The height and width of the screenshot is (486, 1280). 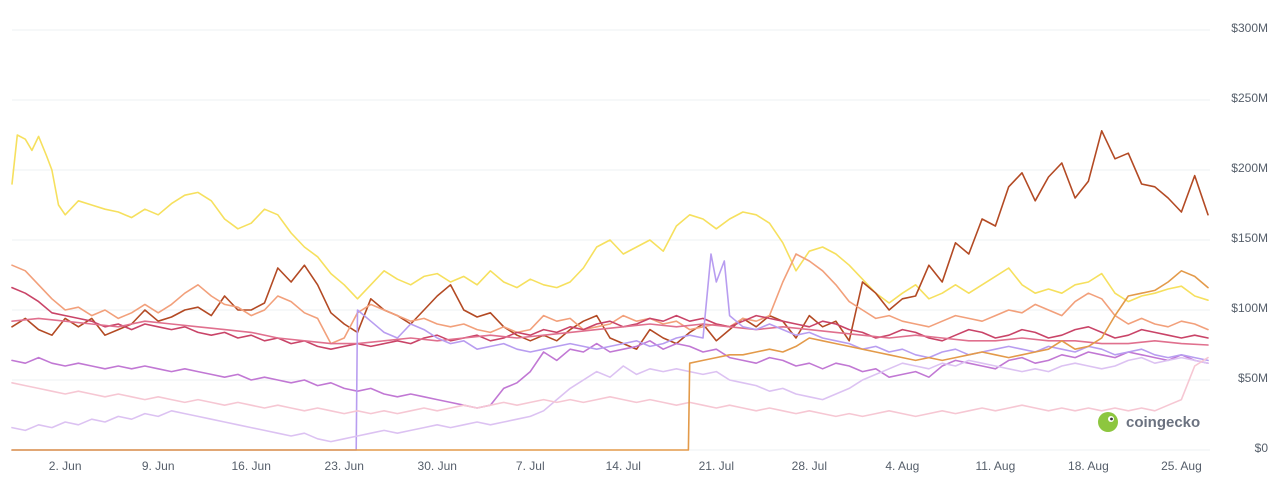 I want to click on y-axis-labels: $0 $50M $100M $150M $200M $250M $300M, so click(x=1249, y=238).